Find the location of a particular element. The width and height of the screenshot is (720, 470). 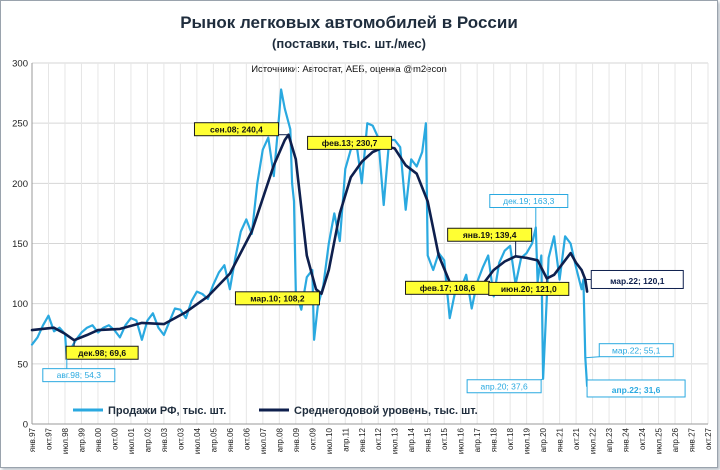

annotation-yellow-text: янв.19; 139,4 is located at coordinates (490, 235).